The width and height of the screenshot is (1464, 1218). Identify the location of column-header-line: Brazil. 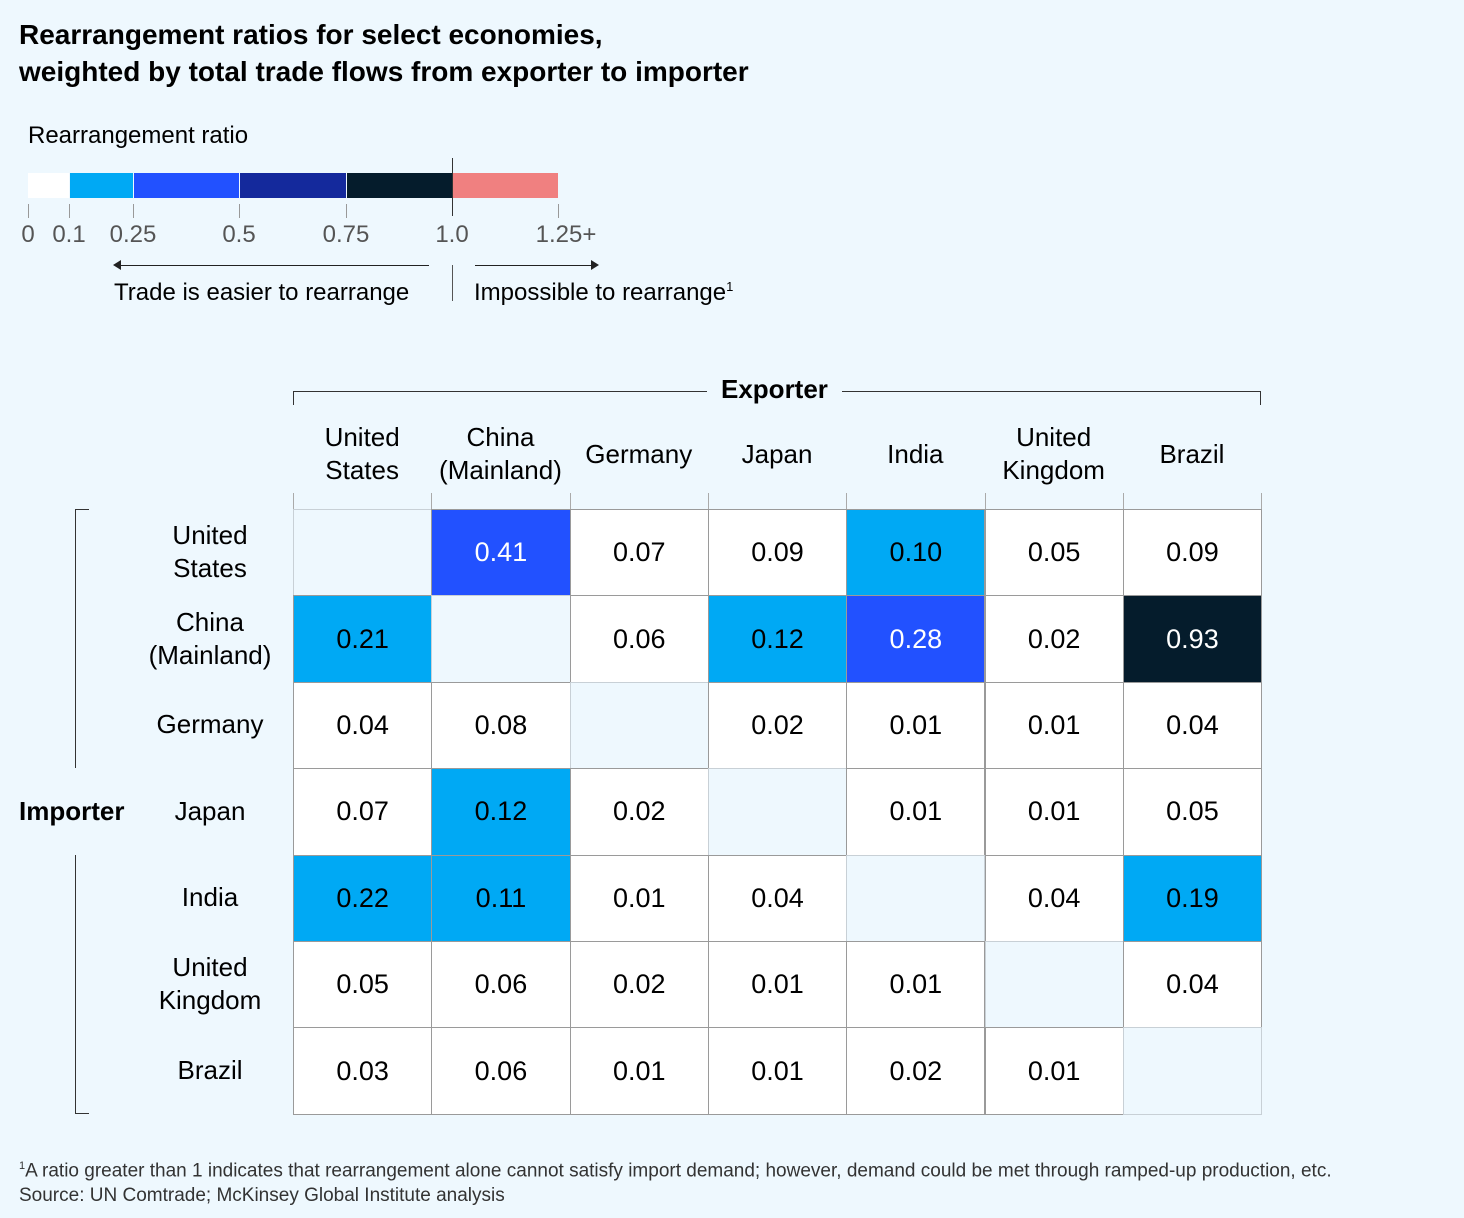
(1192, 453).